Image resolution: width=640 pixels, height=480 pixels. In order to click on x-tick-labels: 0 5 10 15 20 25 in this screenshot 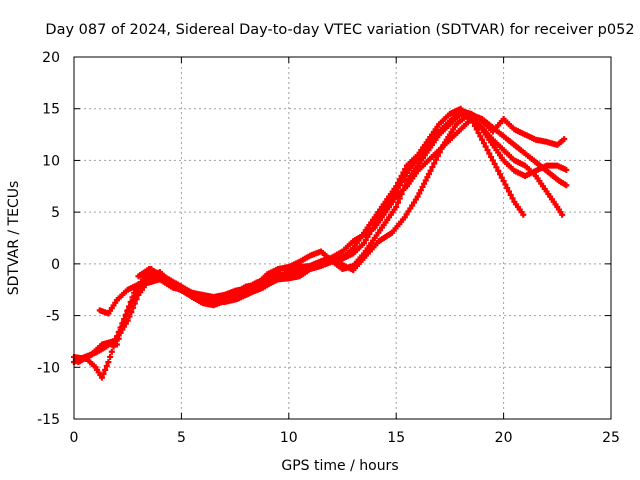, I will do `click(345, 438)`.